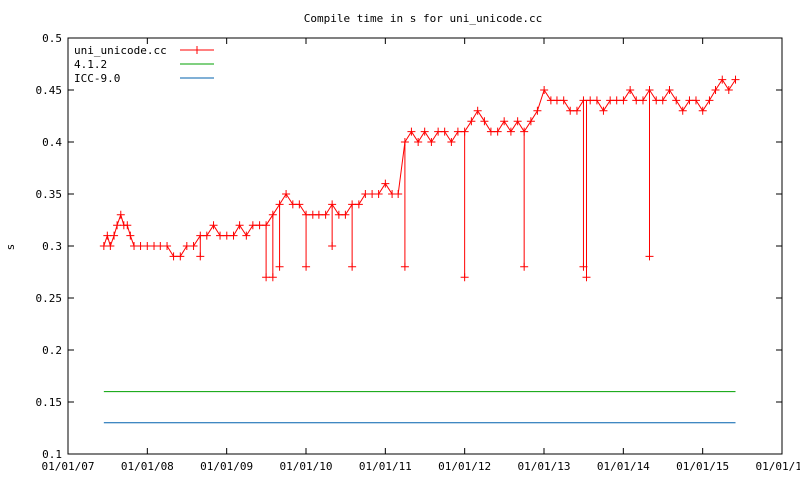 This screenshot has width=800, height=485. I want to click on x-tick-label: 01/01/08, so click(147, 466).